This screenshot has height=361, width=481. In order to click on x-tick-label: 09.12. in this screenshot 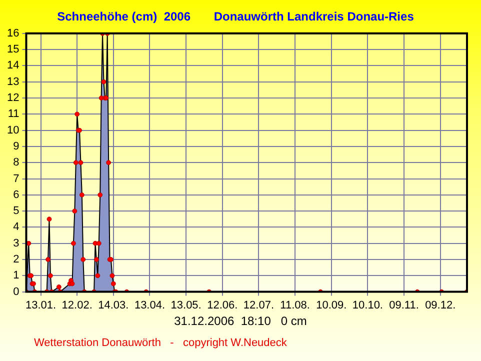, I will do `click(440, 305)`.